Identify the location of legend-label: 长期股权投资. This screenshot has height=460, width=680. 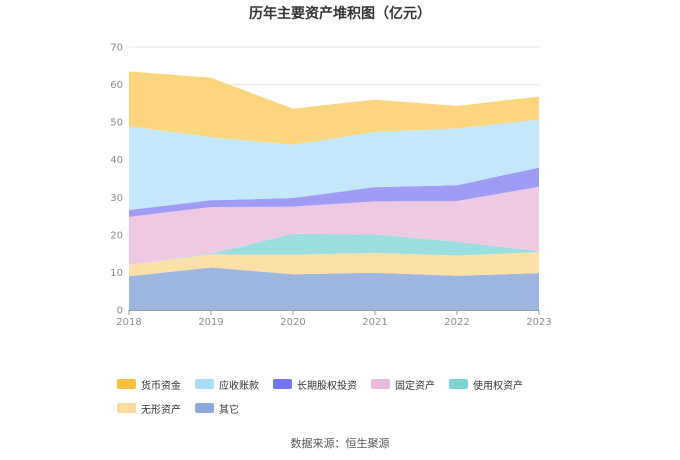
(327, 386).